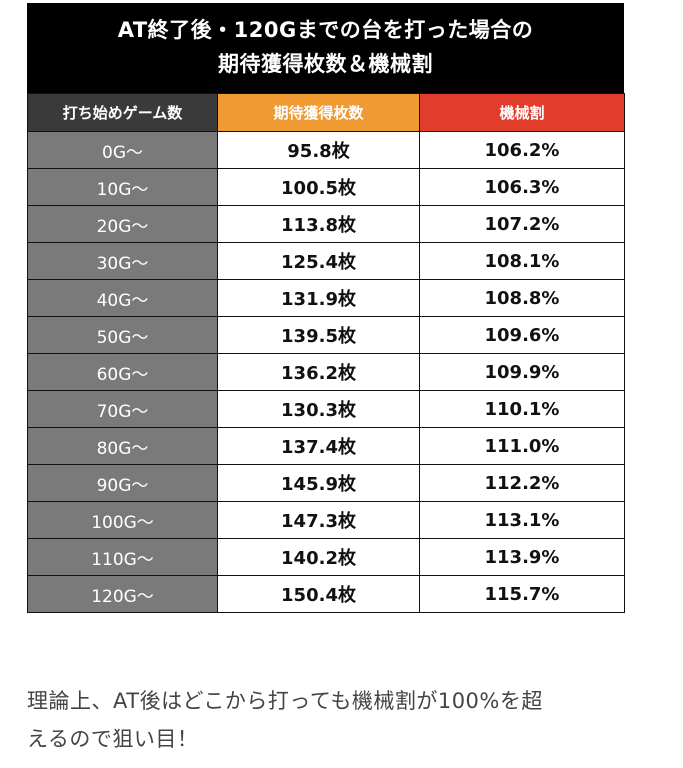 The width and height of the screenshot is (683, 768). What do you see at coordinates (122, 224) in the screenshot?
I see `cell-start-games: 20G〜` at bounding box center [122, 224].